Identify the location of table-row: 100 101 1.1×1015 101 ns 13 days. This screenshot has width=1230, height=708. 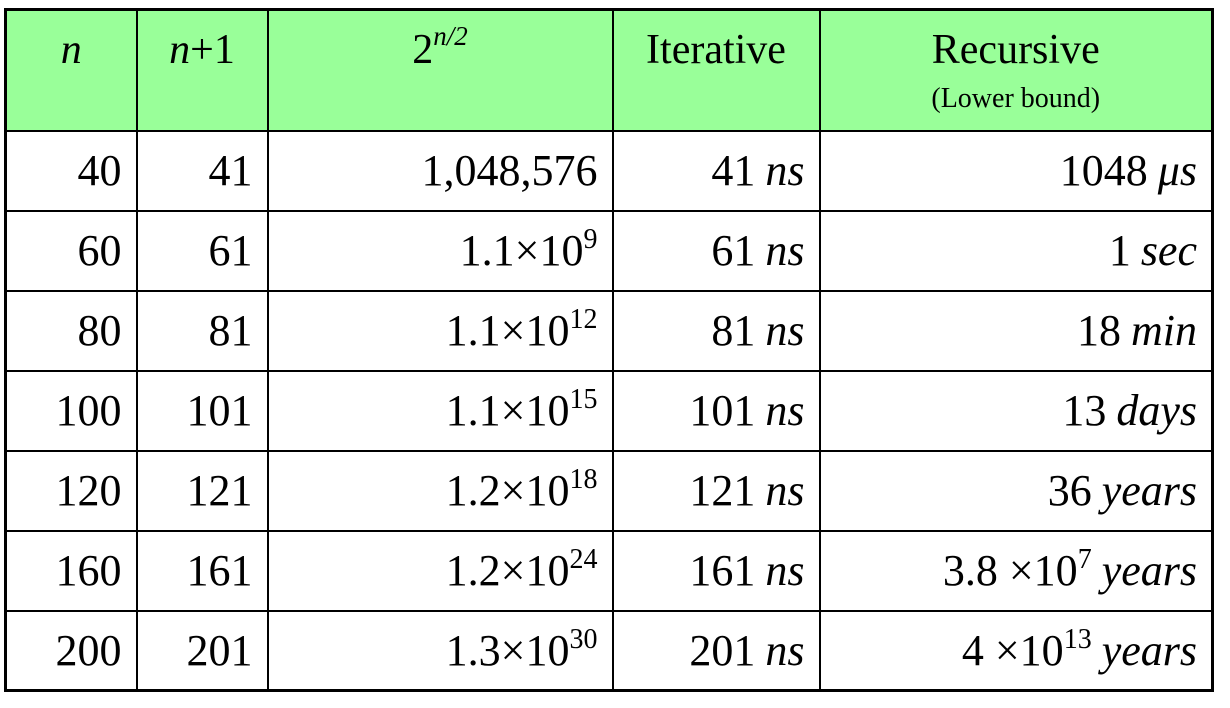
(609, 410).